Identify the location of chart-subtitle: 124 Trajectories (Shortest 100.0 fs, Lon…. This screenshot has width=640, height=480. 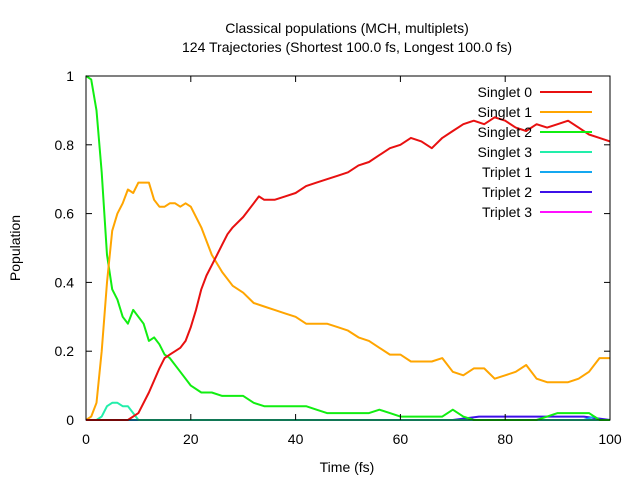
(347, 47).